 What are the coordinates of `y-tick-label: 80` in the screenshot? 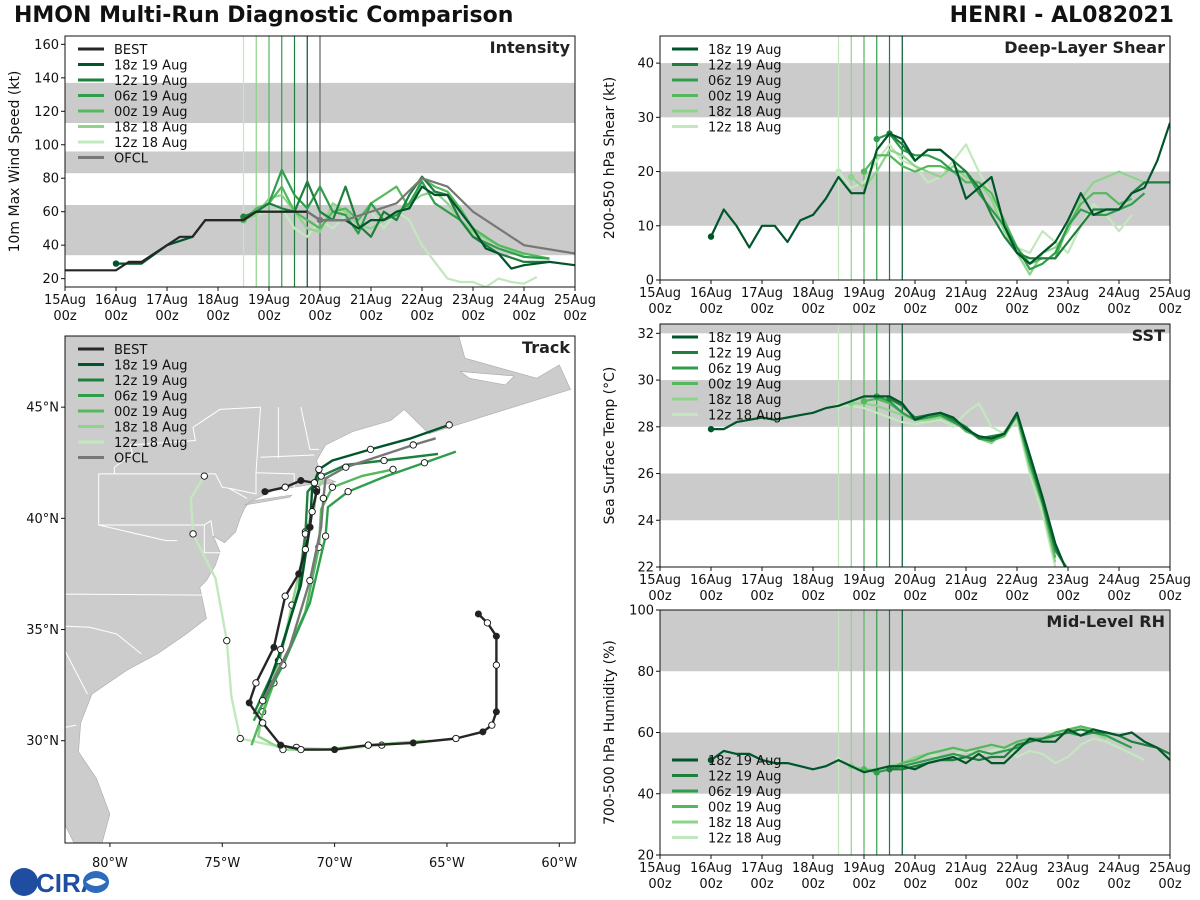 It's located at (645, 672).